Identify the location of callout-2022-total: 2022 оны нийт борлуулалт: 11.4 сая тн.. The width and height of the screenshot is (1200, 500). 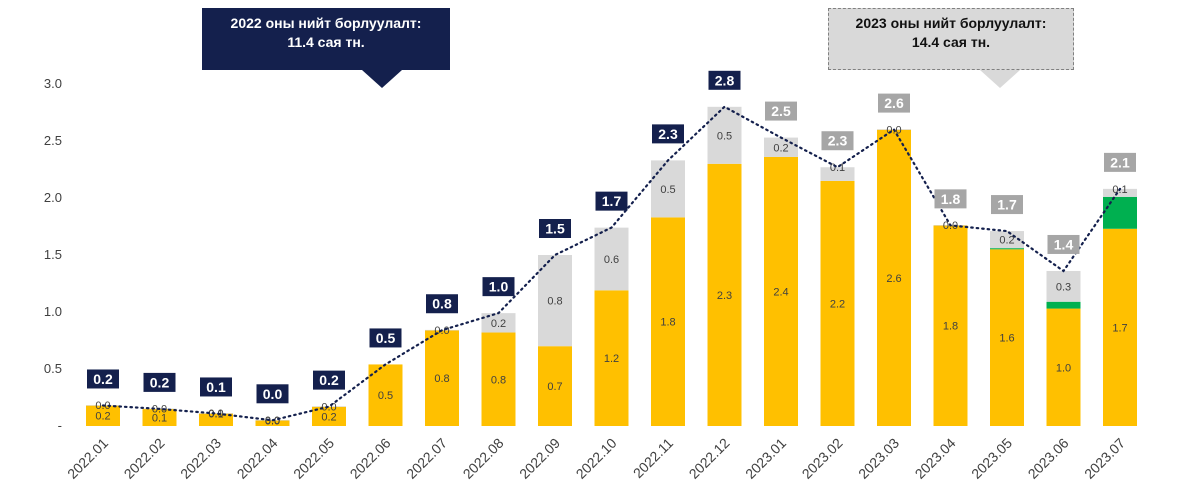
(326, 39).